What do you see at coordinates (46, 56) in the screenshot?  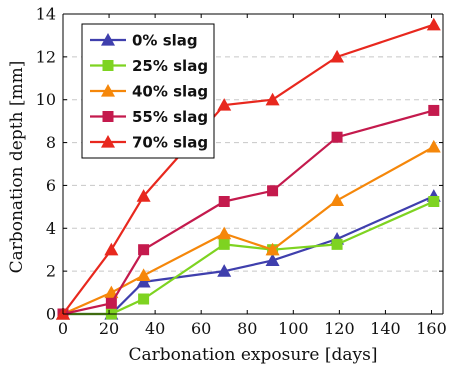 I see `y-tick-label: 12` at bounding box center [46, 56].